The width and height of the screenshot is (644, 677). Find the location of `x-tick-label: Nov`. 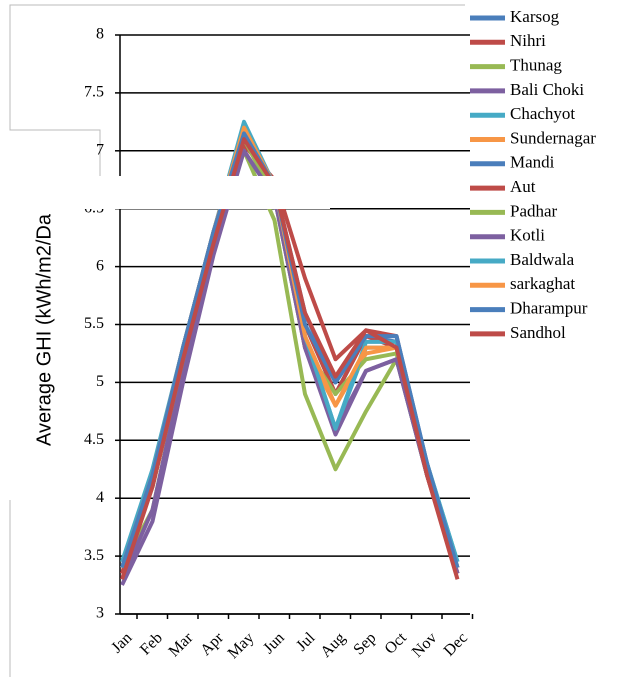

x-tick-label: Nov is located at coordinates (425, 645).